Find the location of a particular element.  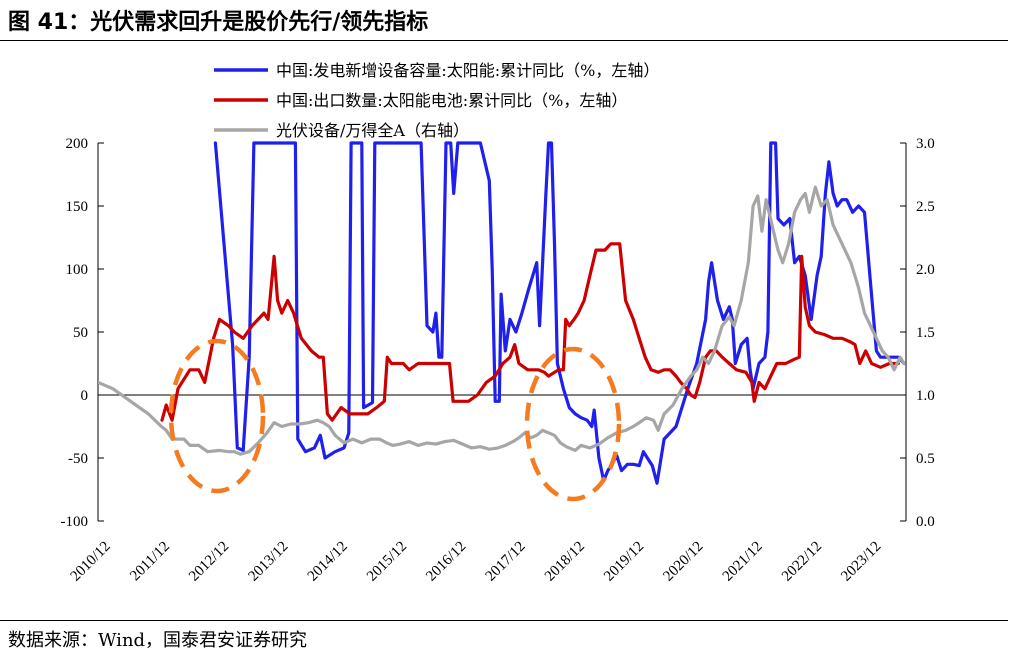

x-tick-label: 2018/12 is located at coordinates (565, 562).